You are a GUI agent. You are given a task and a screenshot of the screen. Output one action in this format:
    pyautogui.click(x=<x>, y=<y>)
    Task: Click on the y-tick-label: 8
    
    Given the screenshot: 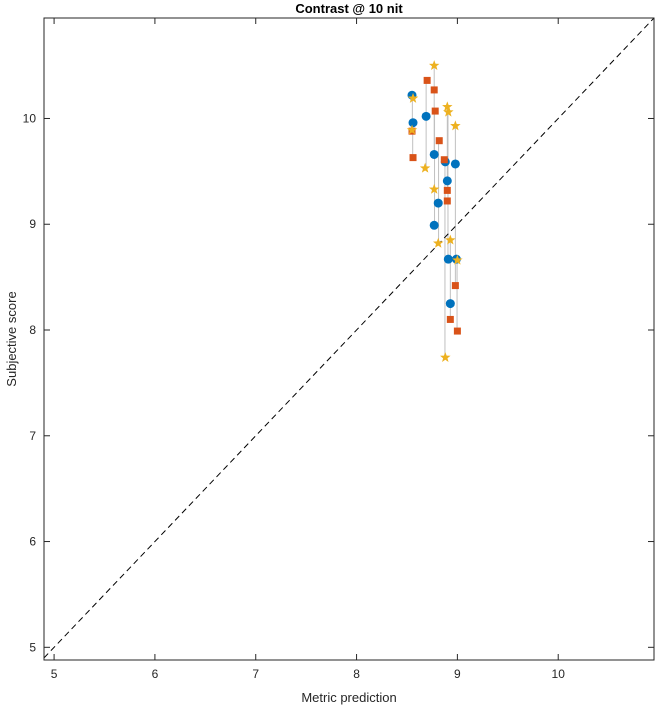 What is the action you would take?
    pyautogui.click(x=32, y=330)
    